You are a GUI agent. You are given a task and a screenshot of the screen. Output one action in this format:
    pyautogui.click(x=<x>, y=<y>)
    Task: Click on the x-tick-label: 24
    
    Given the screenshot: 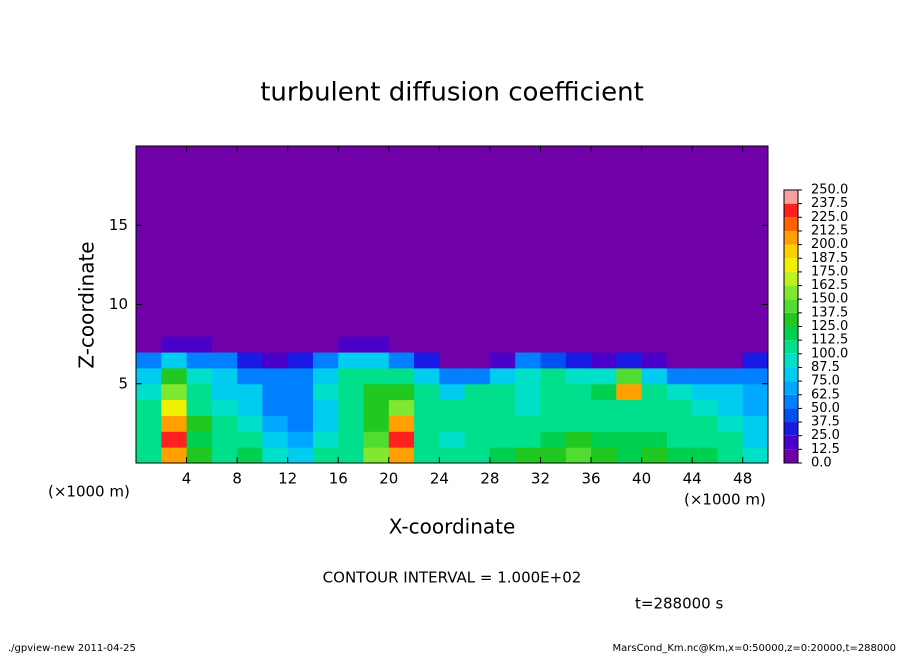 What is the action you would take?
    pyautogui.click(x=439, y=479)
    